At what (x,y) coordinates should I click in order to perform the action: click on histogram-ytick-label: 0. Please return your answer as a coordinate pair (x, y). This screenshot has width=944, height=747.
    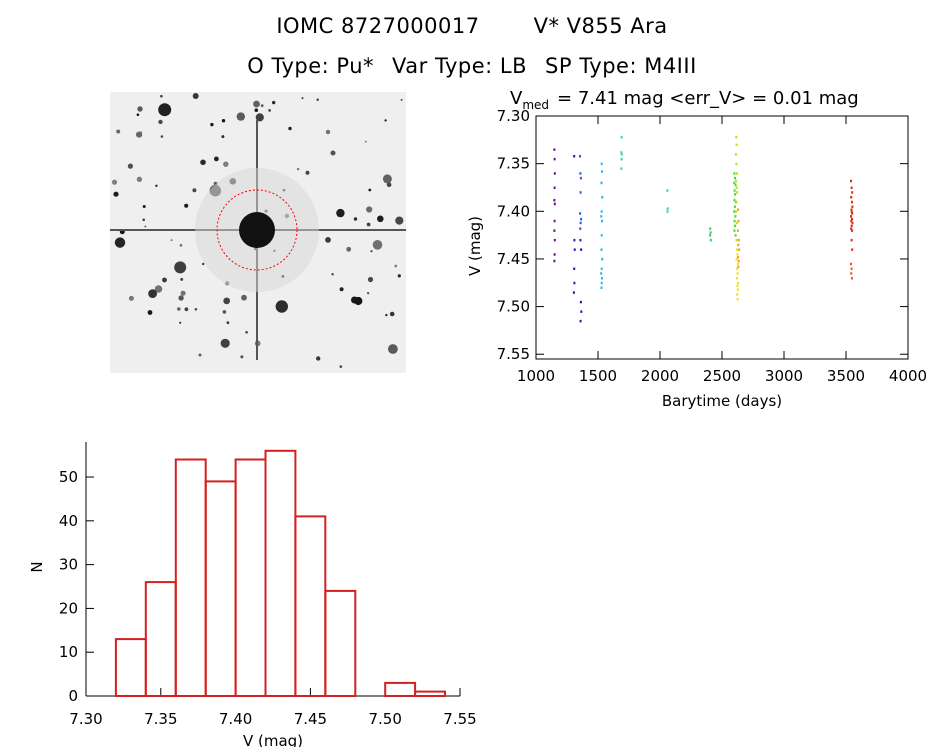
    Looking at the image, I should click on (73, 696).